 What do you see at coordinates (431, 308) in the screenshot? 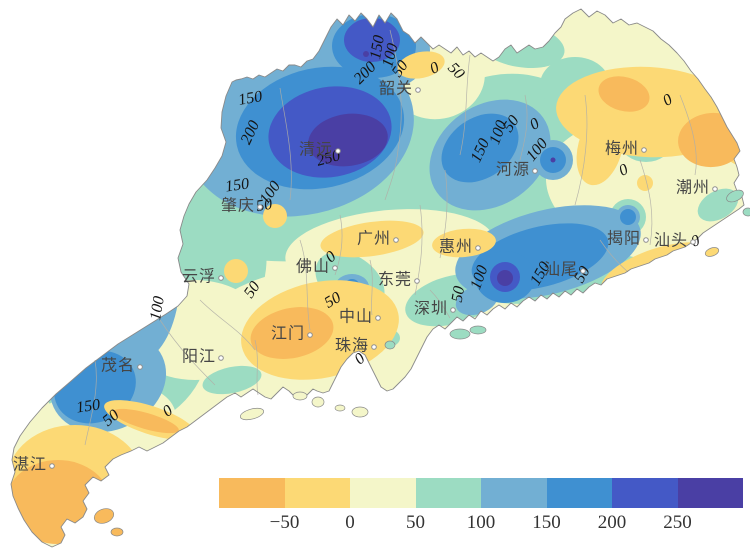
I see `city-label-深圳: 深圳` at bounding box center [431, 308].